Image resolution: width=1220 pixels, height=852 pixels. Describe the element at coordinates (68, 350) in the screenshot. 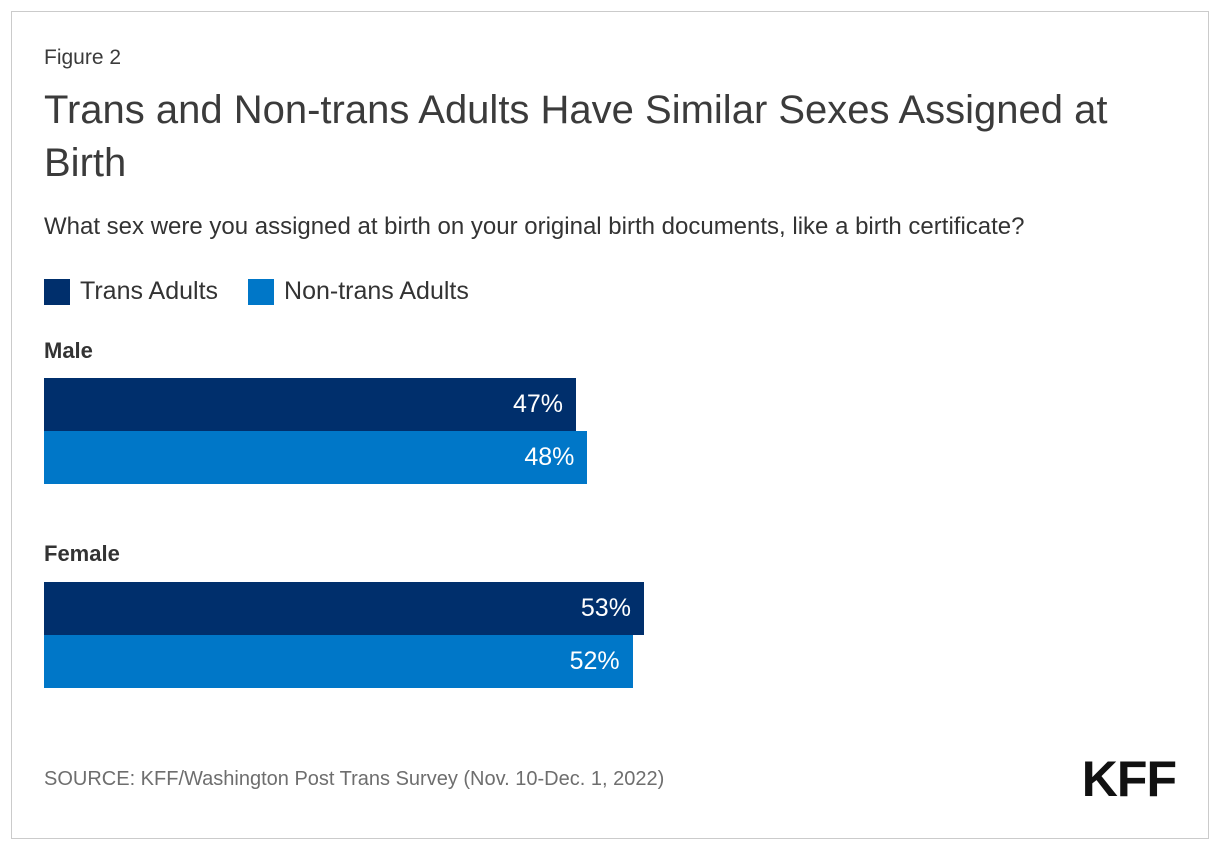

I see `category-label-male: Male` at that location.